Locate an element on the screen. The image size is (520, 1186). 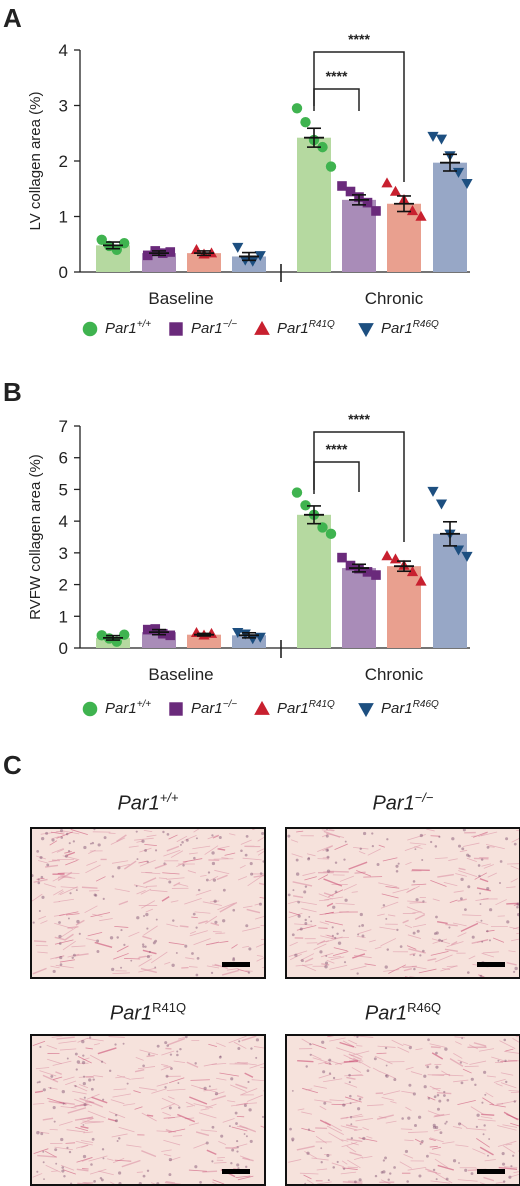
legend-b: Par1+/+ Par1−/− Par1R41Q Par1R46Q is located at coordinates (300, 708).